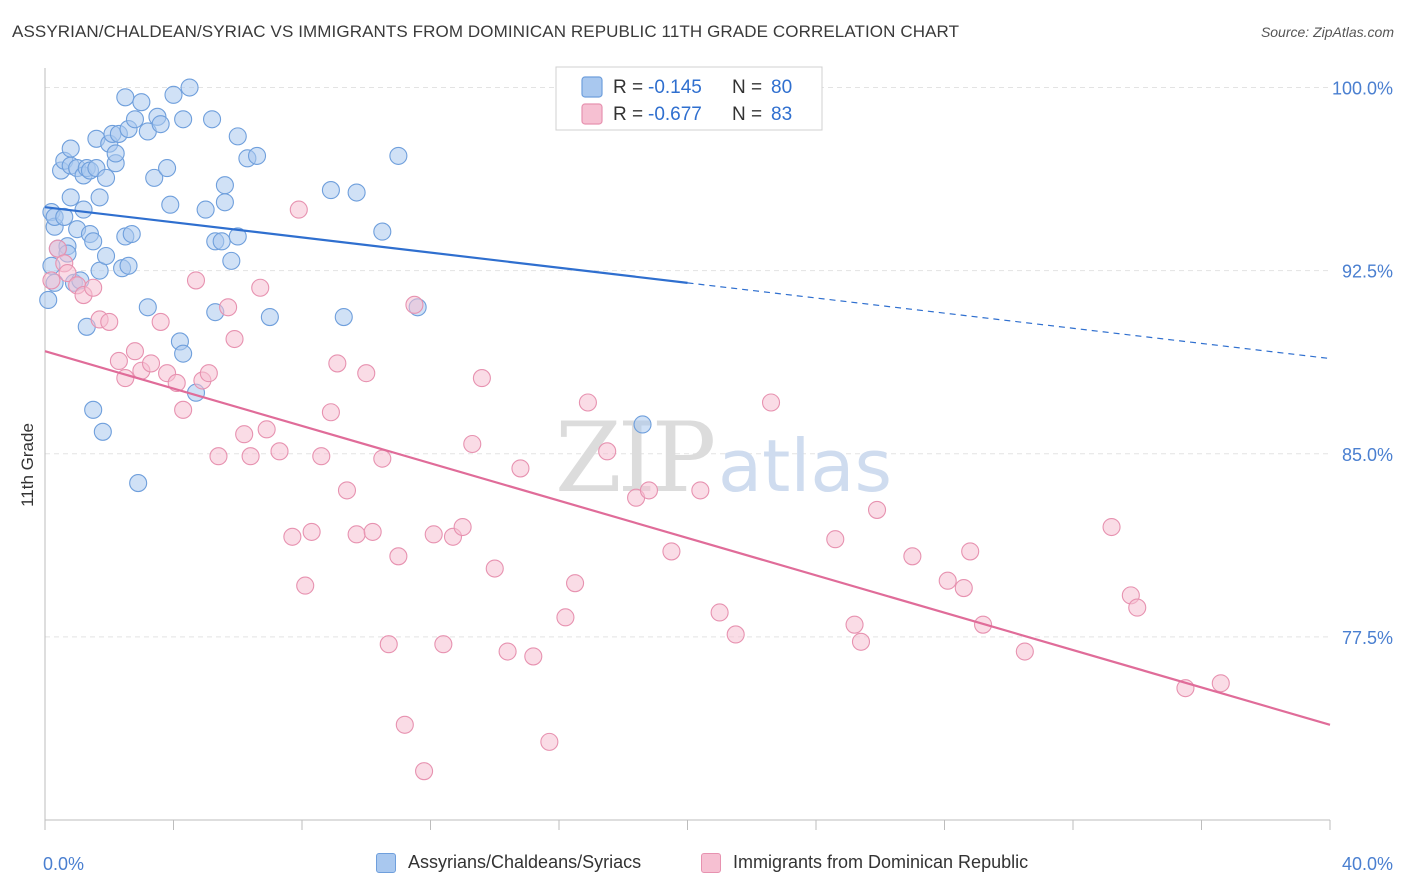 The height and width of the screenshot is (892, 1406). Describe the element at coordinates (1009, 321) in the screenshot. I see `blue-trend-extension` at that location.